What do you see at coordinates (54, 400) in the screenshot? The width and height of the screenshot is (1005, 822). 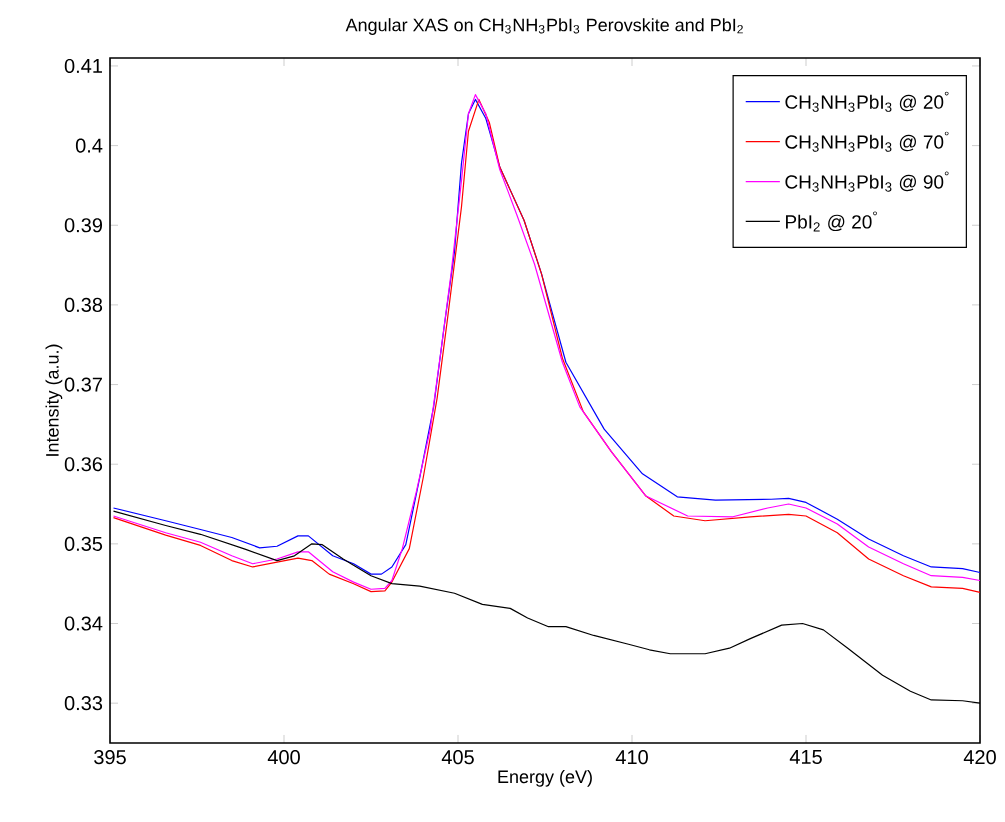 I see `y-axis-title: Intensity (a.u.)` at bounding box center [54, 400].